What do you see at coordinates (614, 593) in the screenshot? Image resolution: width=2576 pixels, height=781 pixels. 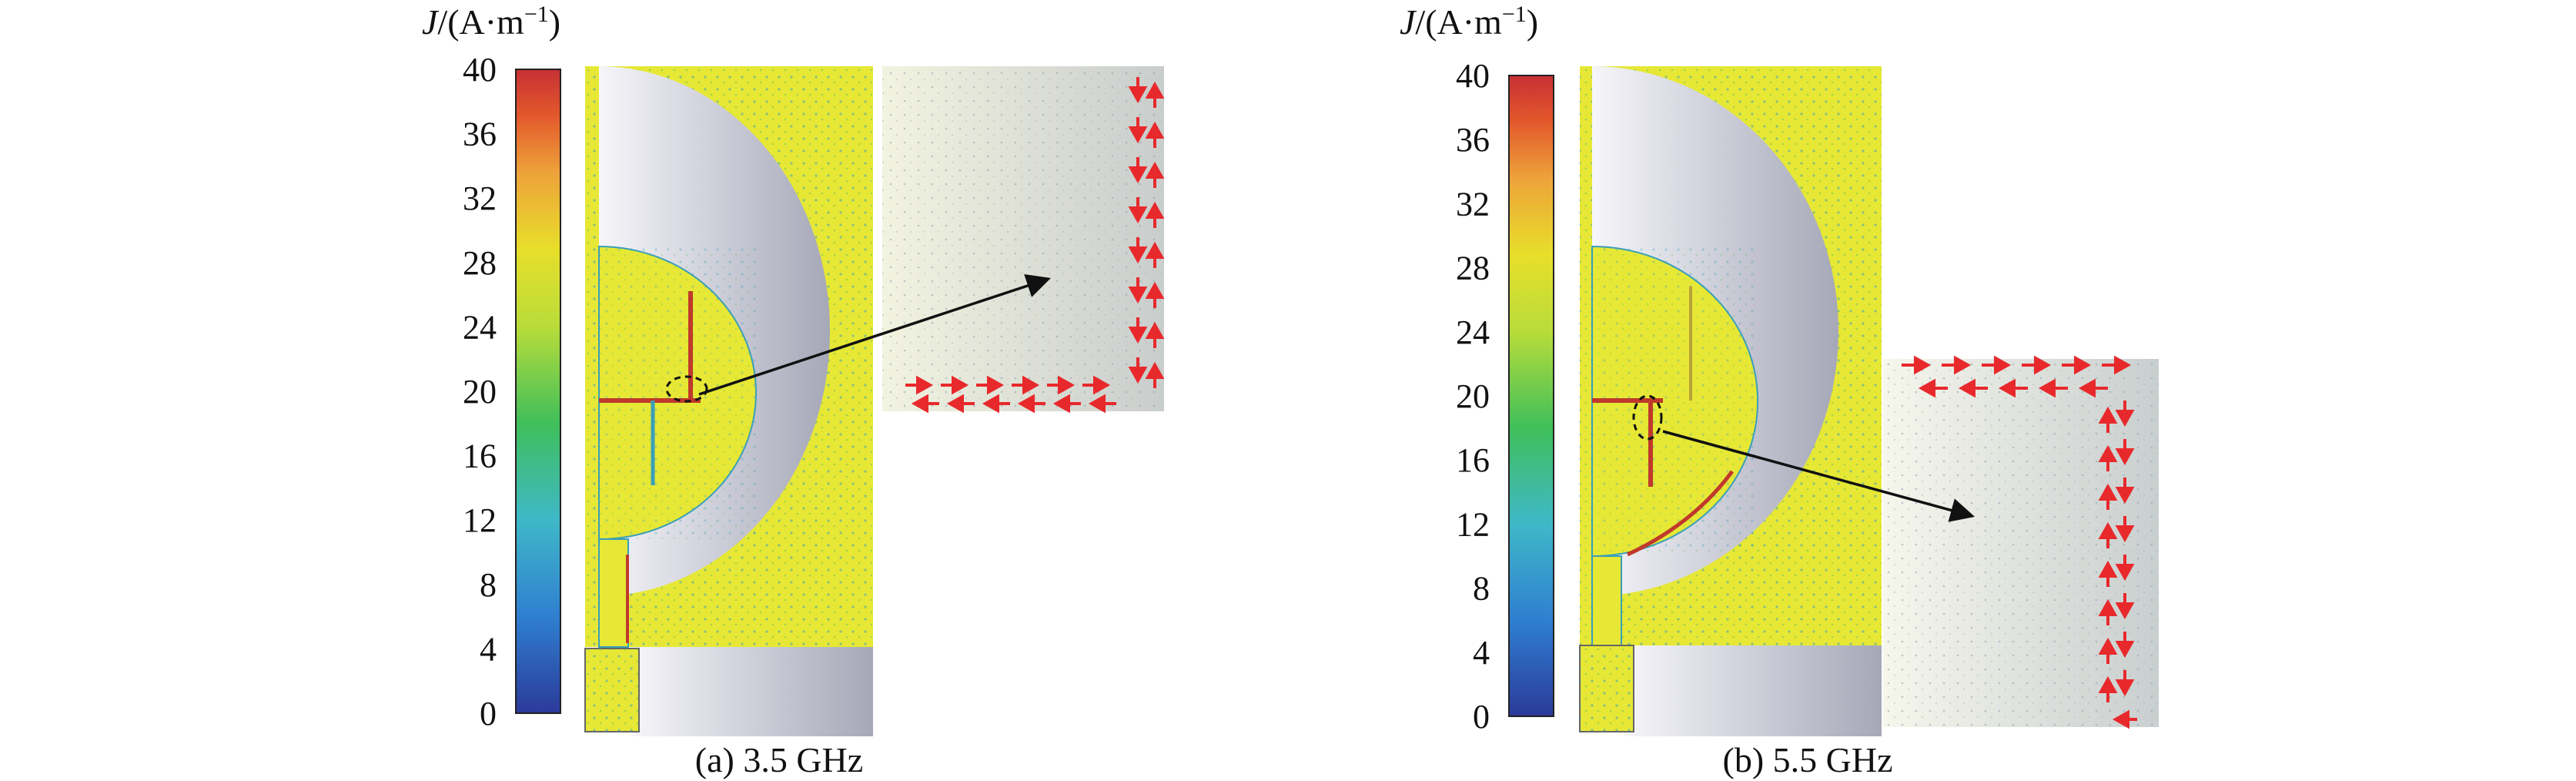 I see `feed-line-a` at bounding box center [614, 593].